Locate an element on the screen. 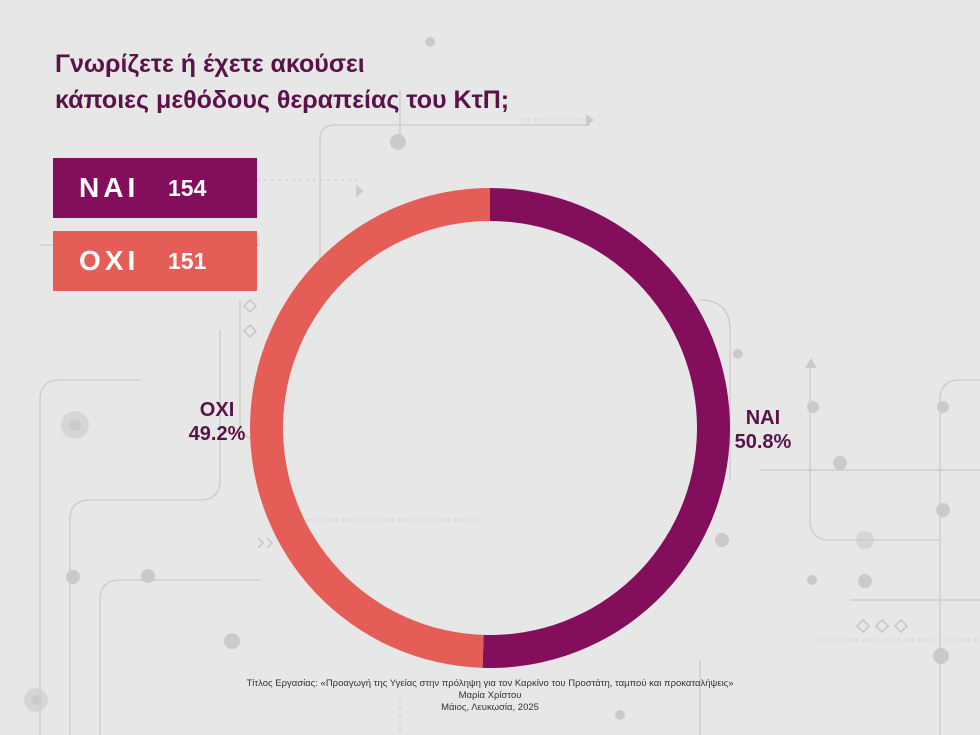  legend-item-yes: ΝΑΙ 154 is located at coordinates (155, 188).